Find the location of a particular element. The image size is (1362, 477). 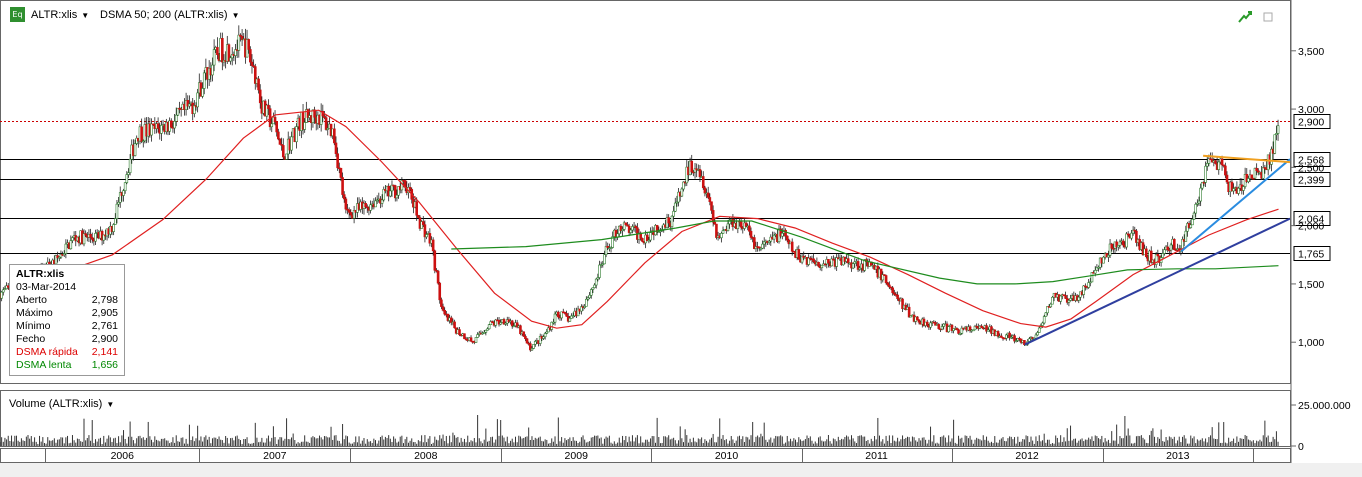

indicator-selector: DSMA 50; 200 (ALTR:xlis) ▼ is located at coordinates (169, 15).